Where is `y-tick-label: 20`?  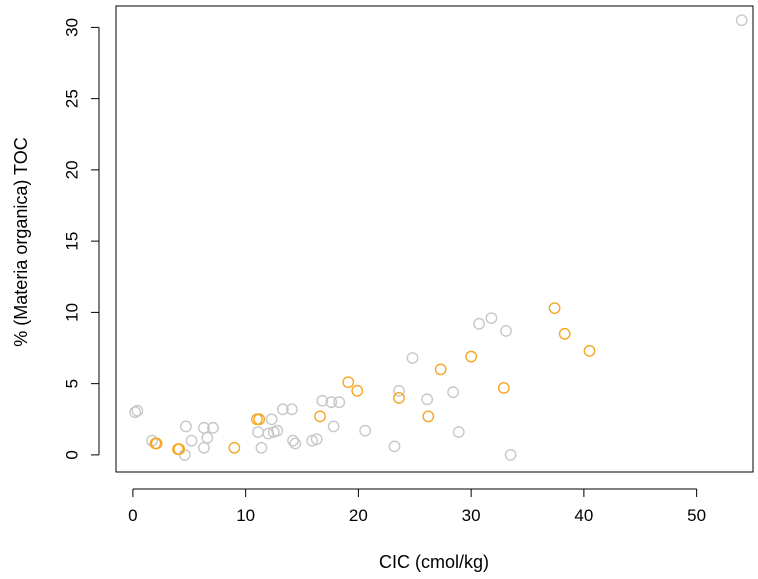 y-tick-label: 20 is located at coordinates (71, 169).